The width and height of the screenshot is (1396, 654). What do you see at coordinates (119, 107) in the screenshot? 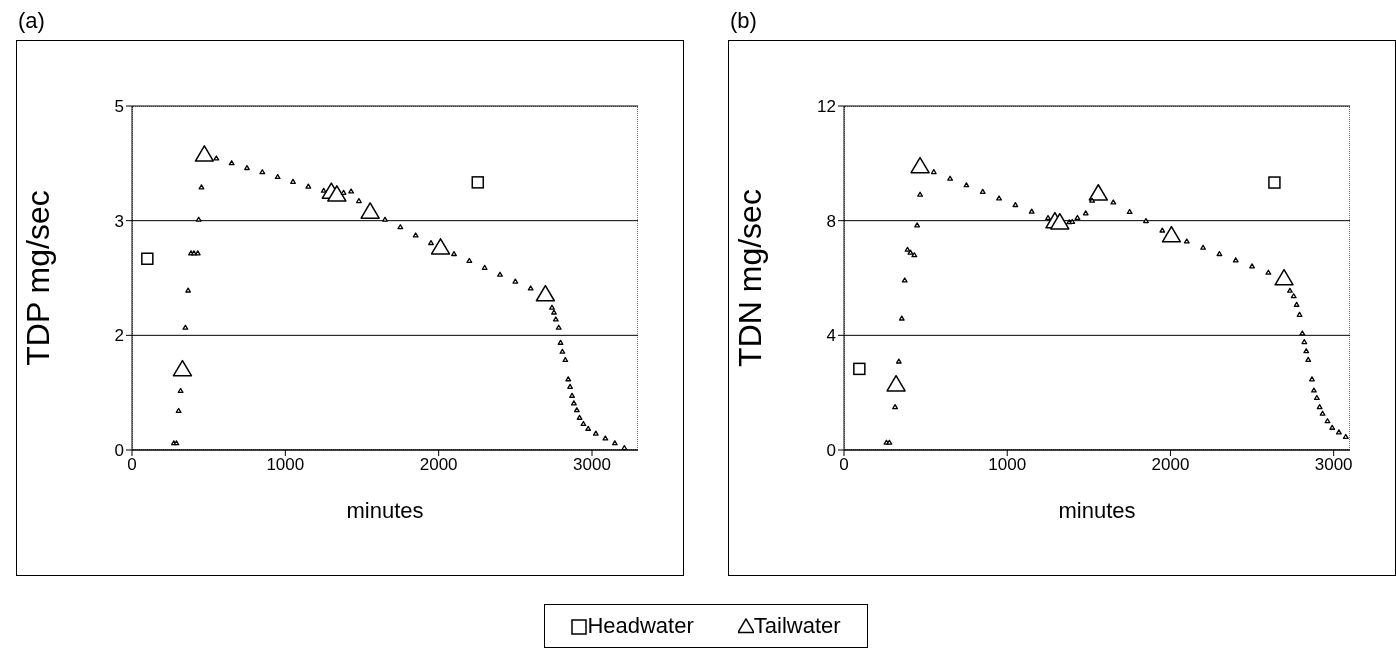
I see `y-tick-label: 5` at bounding box center [119, 107].